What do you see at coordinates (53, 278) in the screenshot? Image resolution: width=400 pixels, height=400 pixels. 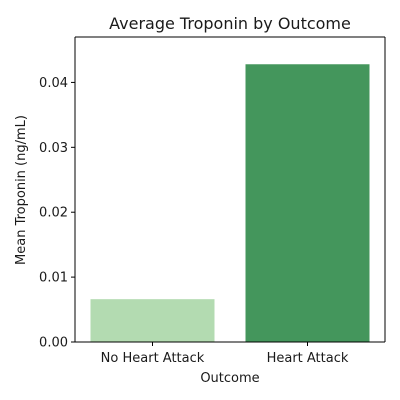 I see `y-tick-label: 0.01` at bounding box center [53, 278].